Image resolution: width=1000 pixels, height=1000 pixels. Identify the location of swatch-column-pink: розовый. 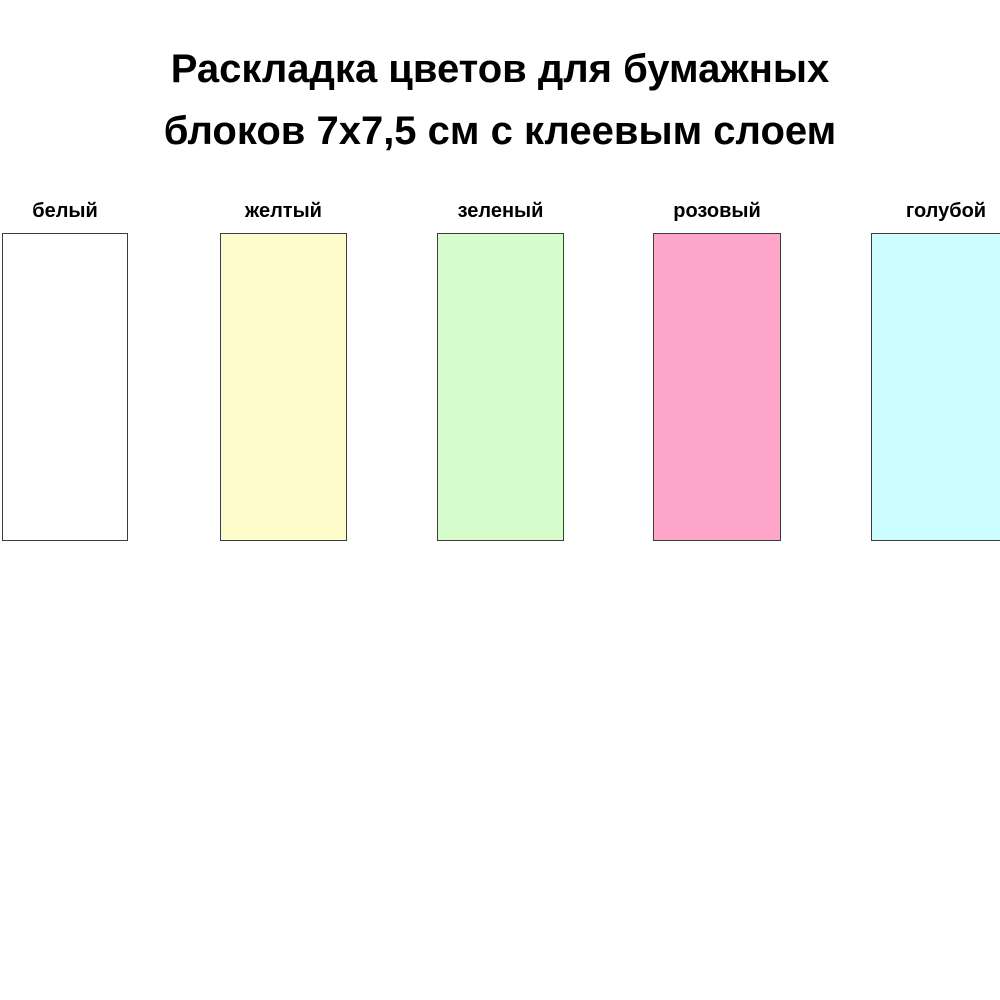
(717, 369).